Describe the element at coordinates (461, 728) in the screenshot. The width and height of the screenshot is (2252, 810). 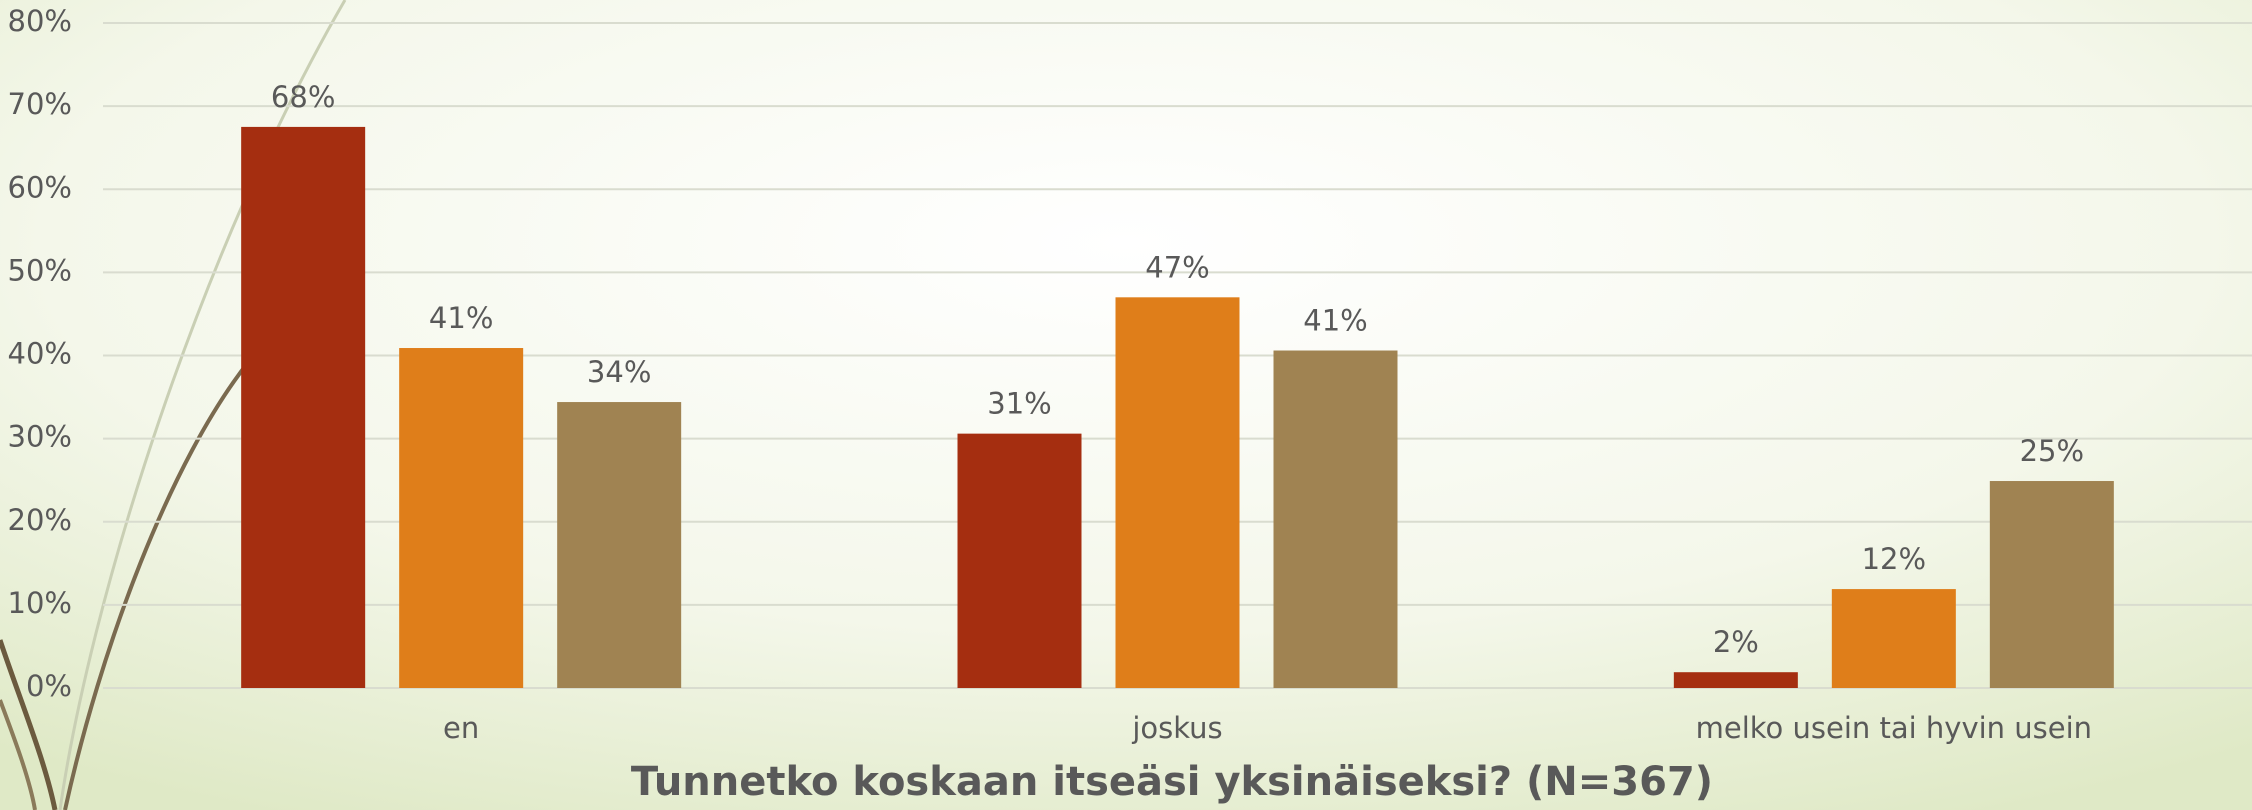
I see `x-tick-label: en` at that location.